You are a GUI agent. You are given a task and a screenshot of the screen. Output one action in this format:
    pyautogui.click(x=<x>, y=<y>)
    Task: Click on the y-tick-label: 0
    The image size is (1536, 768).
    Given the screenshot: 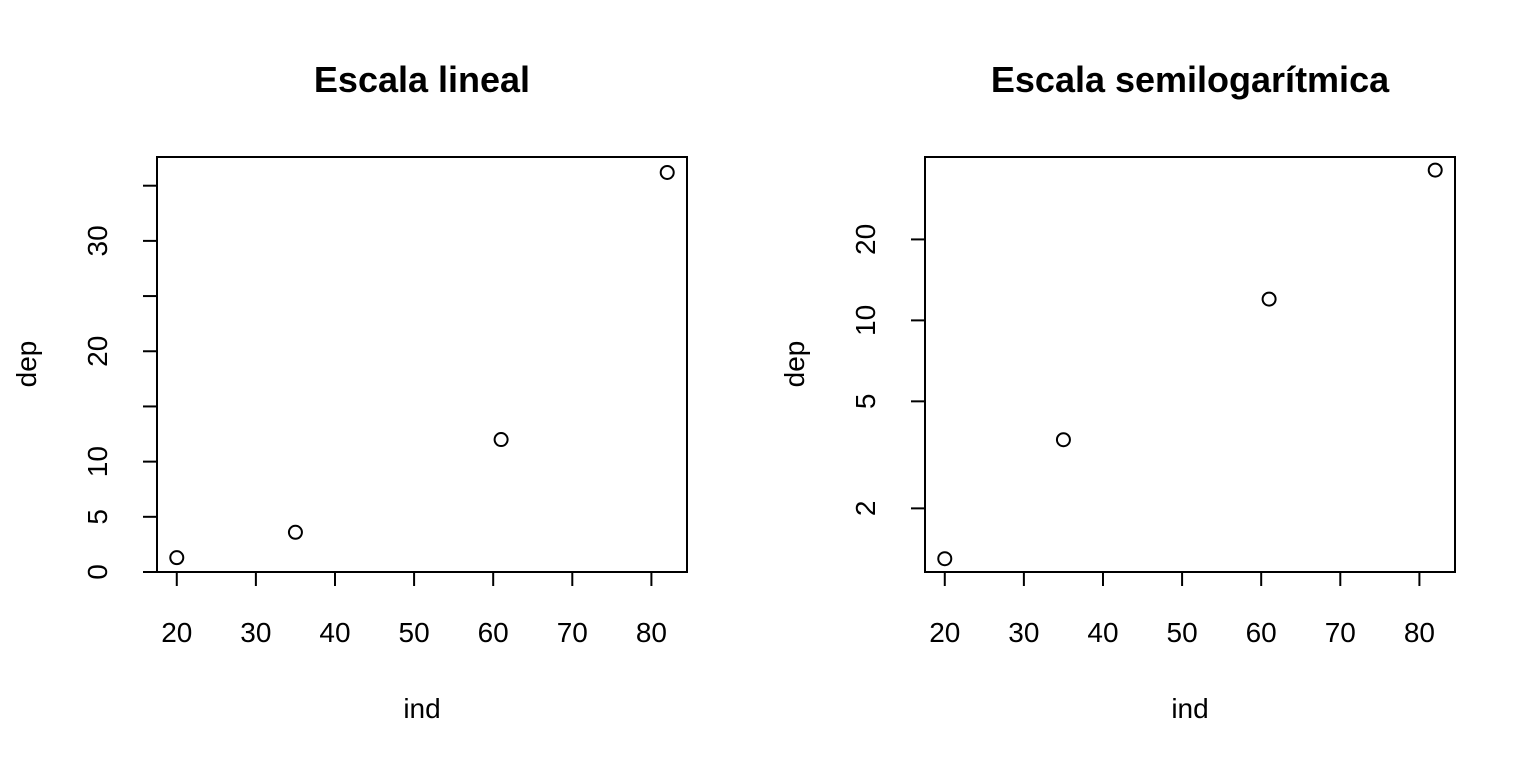 What is the action you would take?
    pyautogui.click(x=97, y=572)
    